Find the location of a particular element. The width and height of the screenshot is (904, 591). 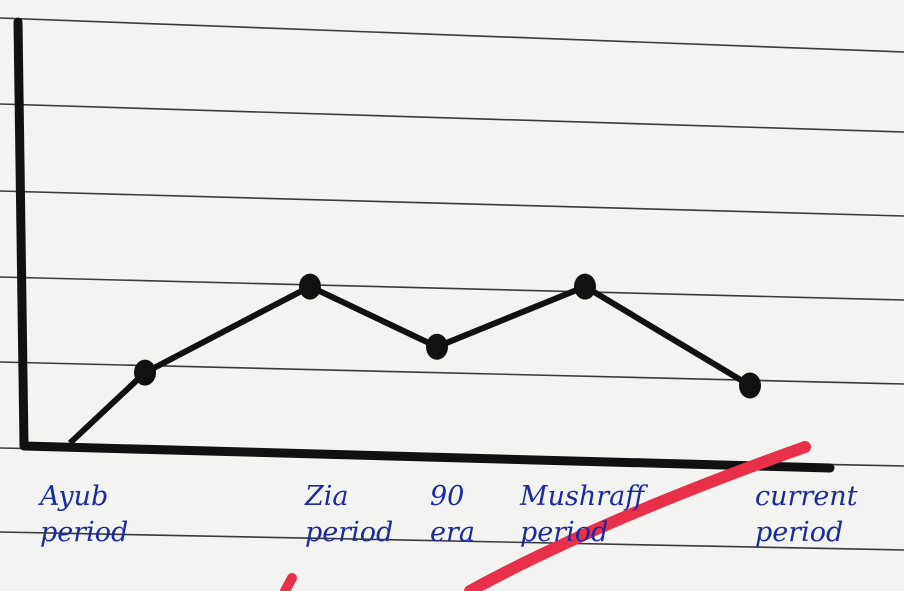

x-tick-label-line: 90 is located at coordinates (447, 496).